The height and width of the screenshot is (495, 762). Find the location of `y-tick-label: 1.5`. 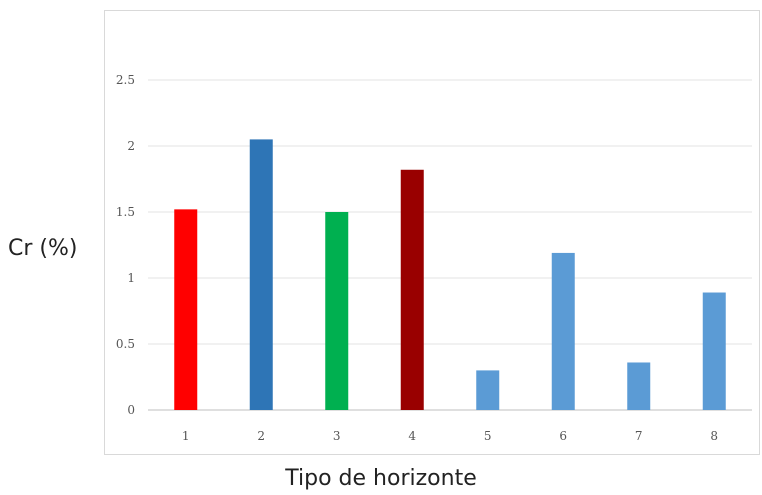

y-tick-label: 1.5 is located at coordinates (125, 212).